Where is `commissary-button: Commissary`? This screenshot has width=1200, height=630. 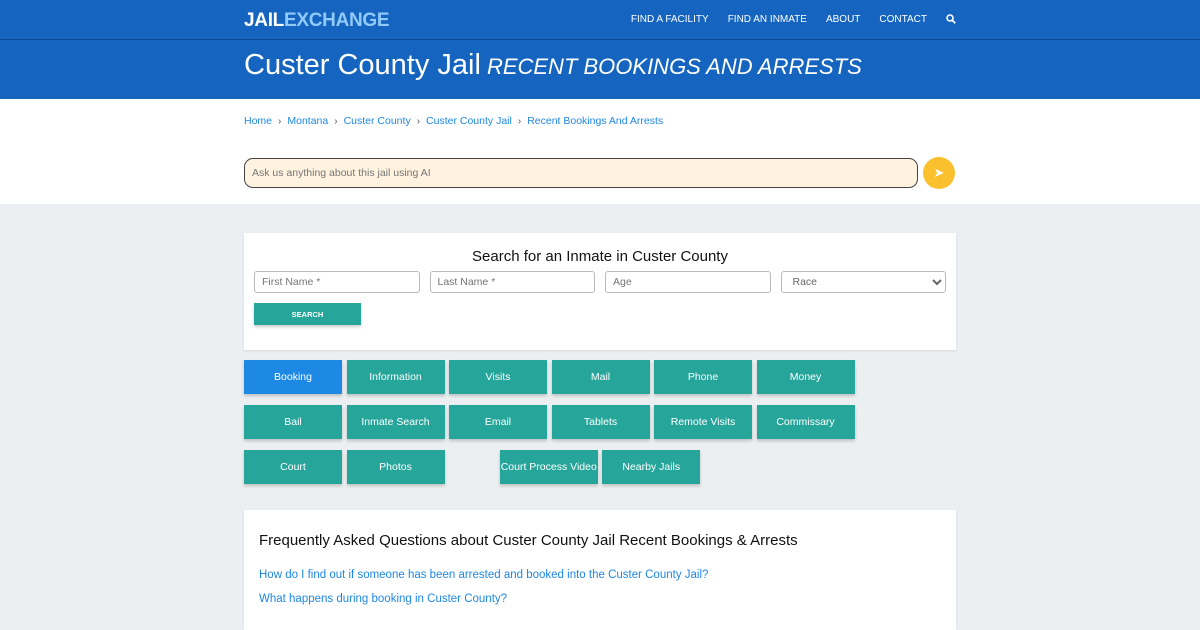 commissary-button: Commissary is located at coordinates (805, 422).